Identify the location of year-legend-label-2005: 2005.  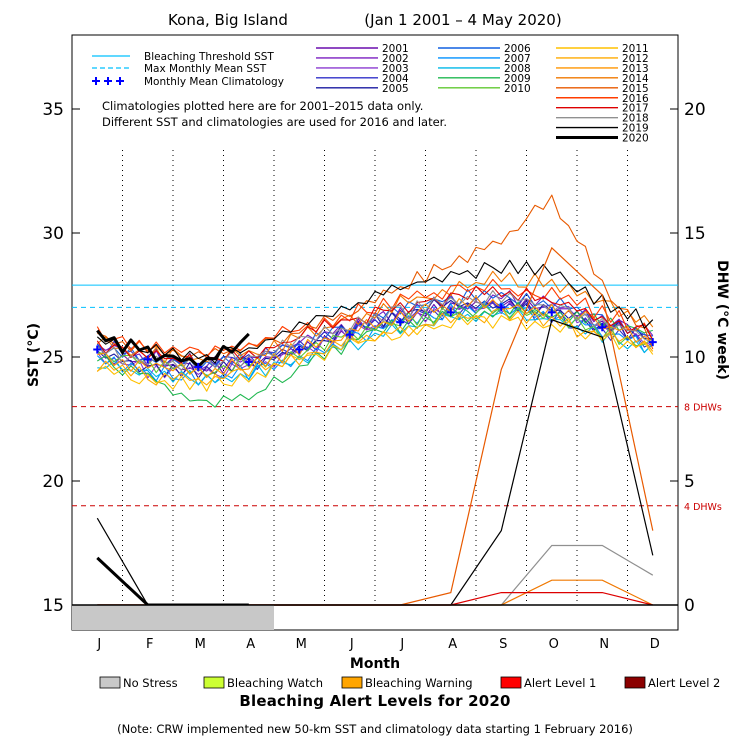
(395, 89).